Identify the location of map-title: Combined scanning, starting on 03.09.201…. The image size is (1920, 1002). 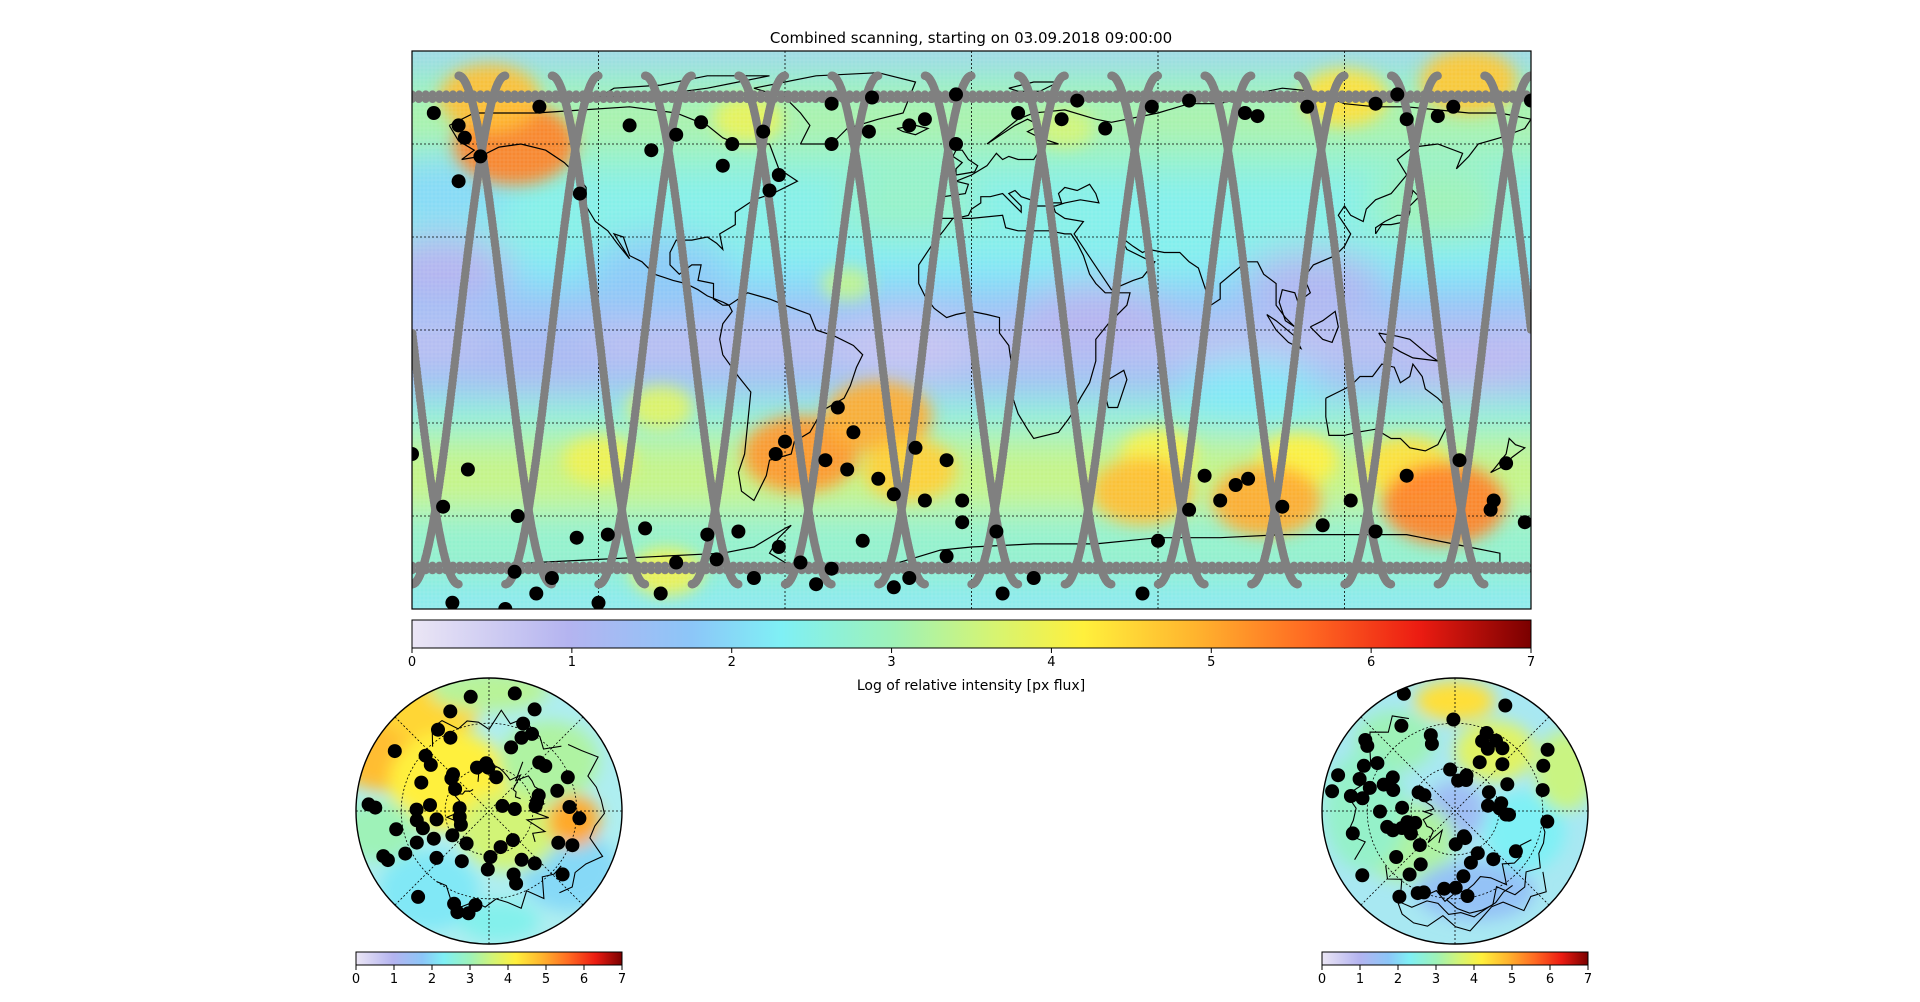
(971, 38).